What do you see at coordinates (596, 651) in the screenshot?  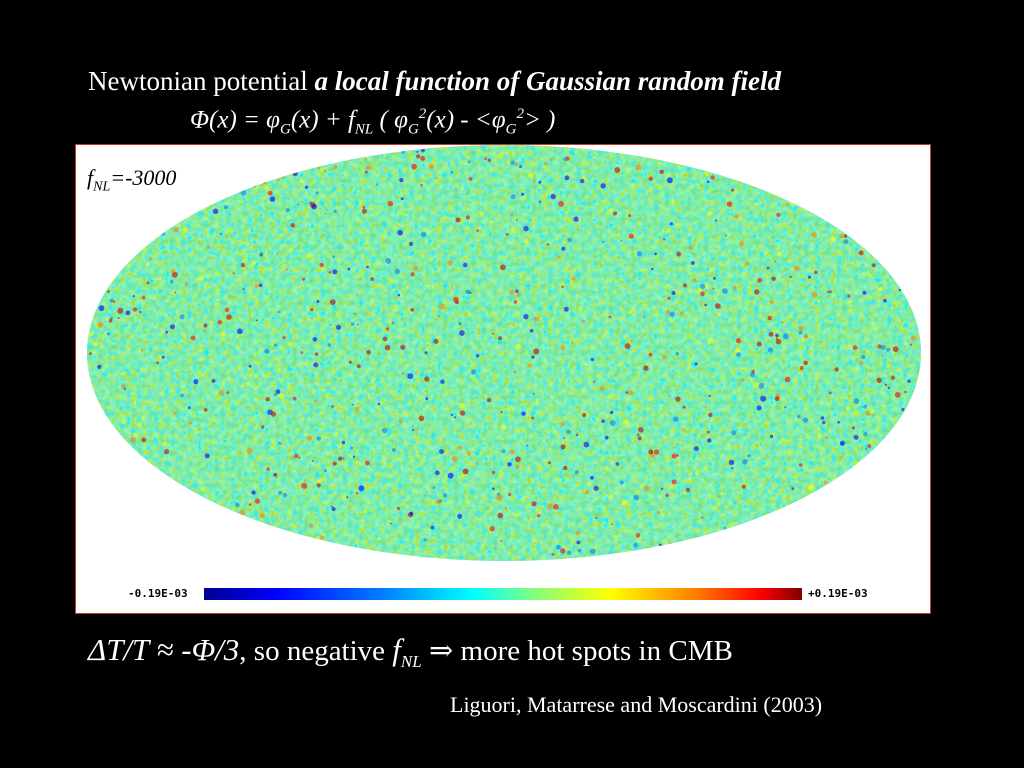 I see `conclusion-rest: more hot spots in CMB` at bounding box center [596, 651].